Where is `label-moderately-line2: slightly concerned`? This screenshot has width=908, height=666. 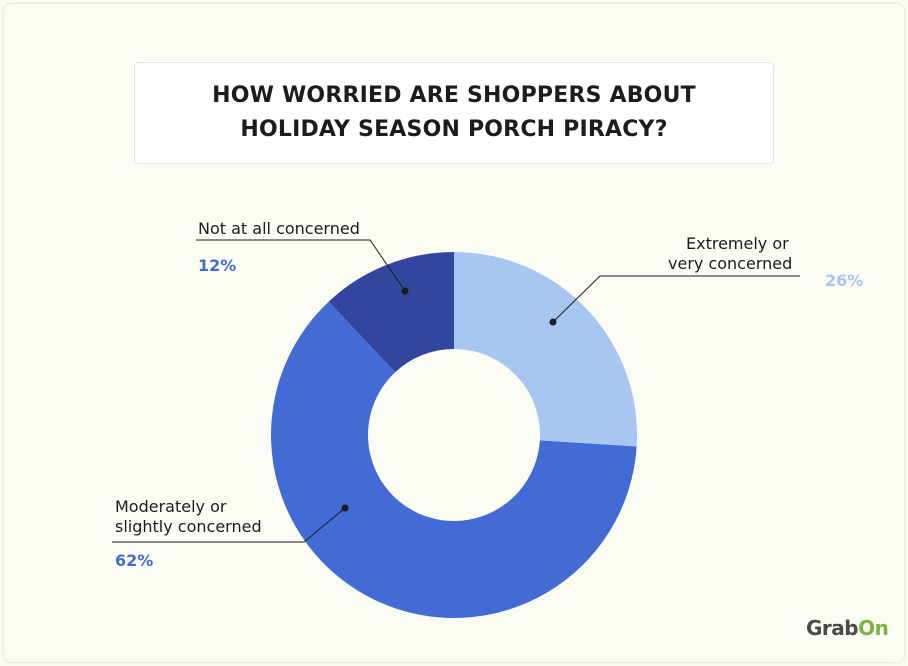
label-moderately-line2: slightly concerned is located at coordinates (188, 526).